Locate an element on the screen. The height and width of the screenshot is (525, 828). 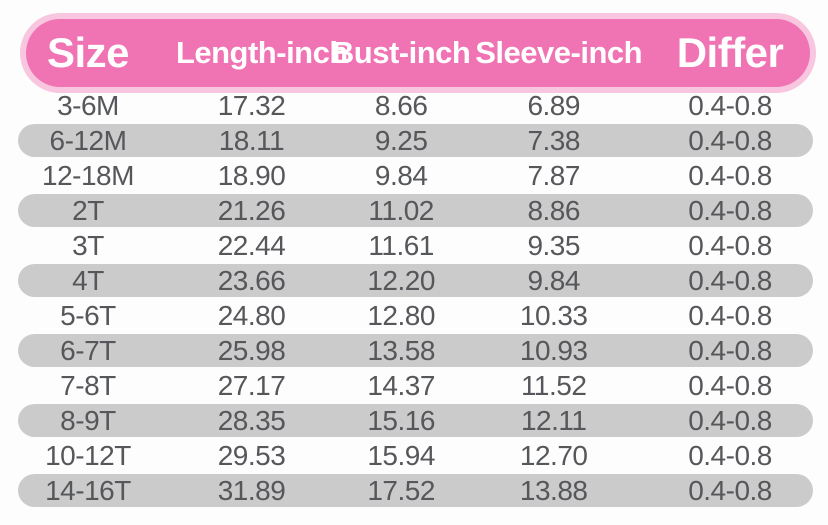
column-header-length: Length-inch is located at coordinates (261, 52).